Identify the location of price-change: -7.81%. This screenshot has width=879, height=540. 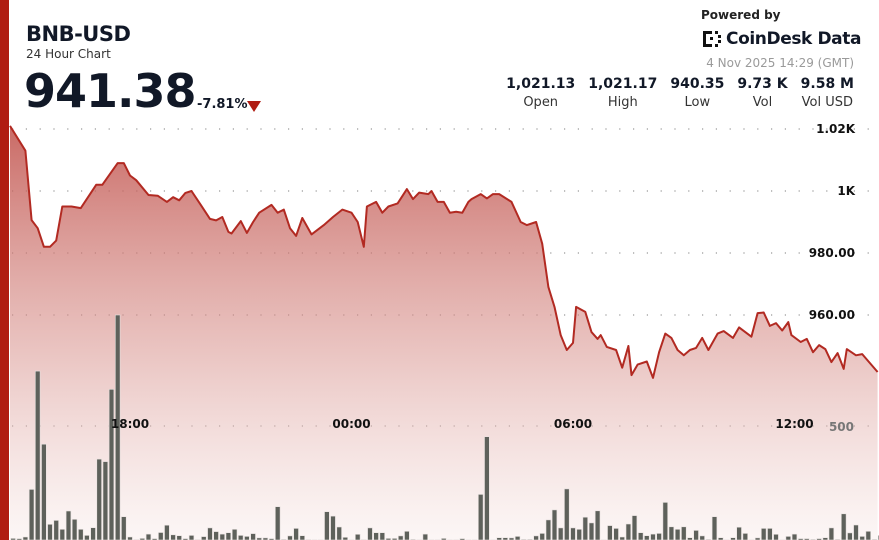
(222, 104).